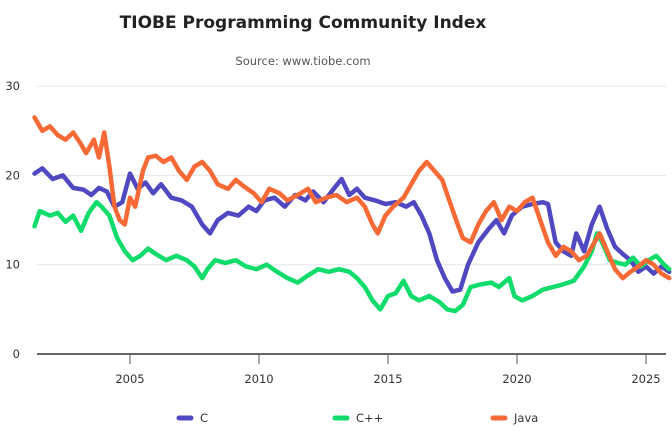 The width and height of the screenshot is (672, 431). What do you see at coordinates (12, 175) in the screenshot?
I see `y-tick-label: 20` at bounding box center [12, 175].